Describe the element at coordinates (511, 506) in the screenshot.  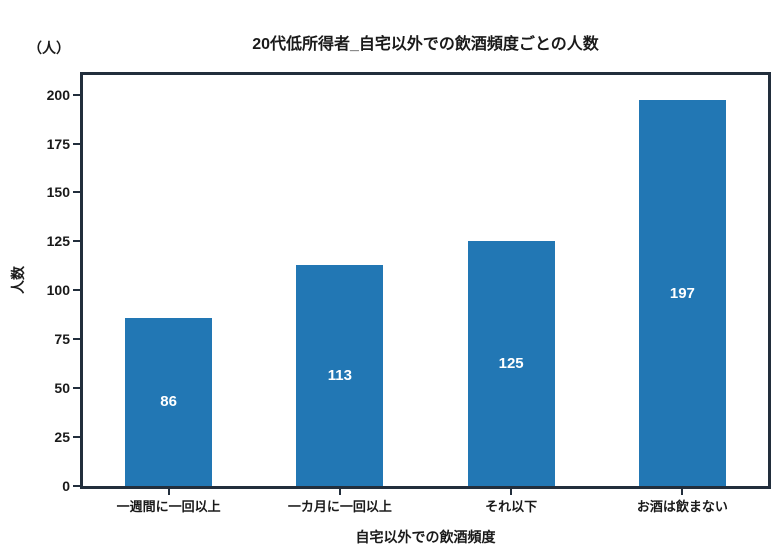
I see `x-tick-label: それ以下` at that location.